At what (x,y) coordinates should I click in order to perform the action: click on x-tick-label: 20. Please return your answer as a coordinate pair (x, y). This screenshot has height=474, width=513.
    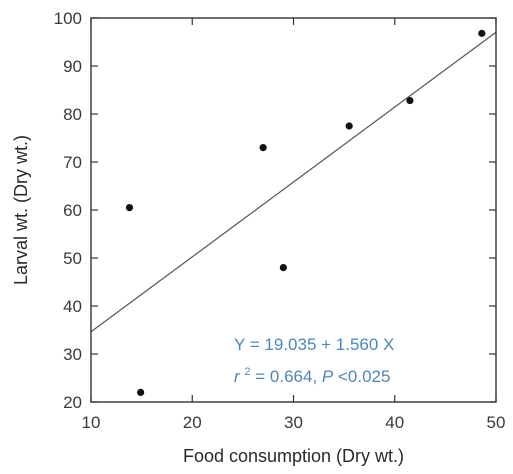
    Looking at the image, I should click on (192, 422).